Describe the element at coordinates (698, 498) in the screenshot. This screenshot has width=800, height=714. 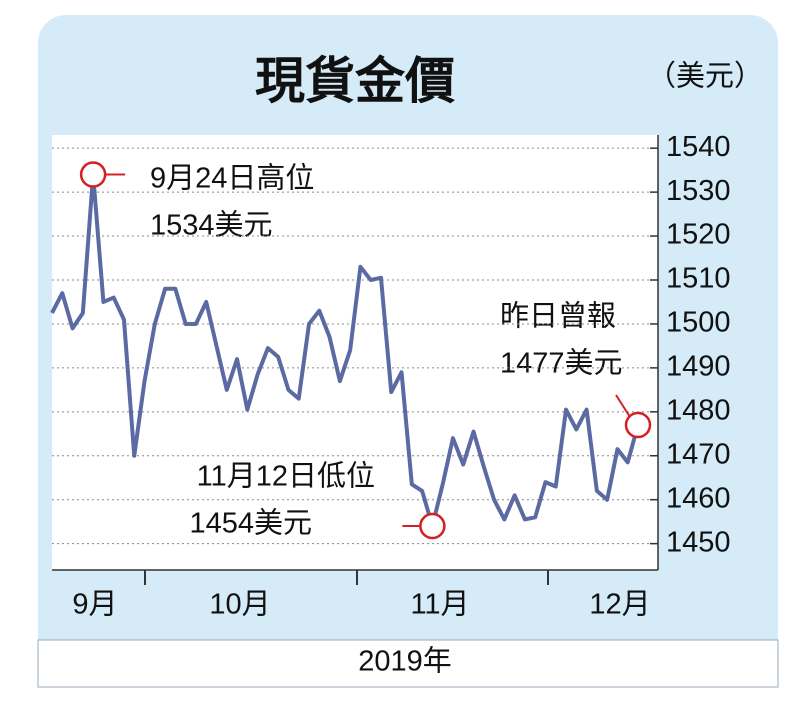
I see `y-tick-label: 1460` at that location.